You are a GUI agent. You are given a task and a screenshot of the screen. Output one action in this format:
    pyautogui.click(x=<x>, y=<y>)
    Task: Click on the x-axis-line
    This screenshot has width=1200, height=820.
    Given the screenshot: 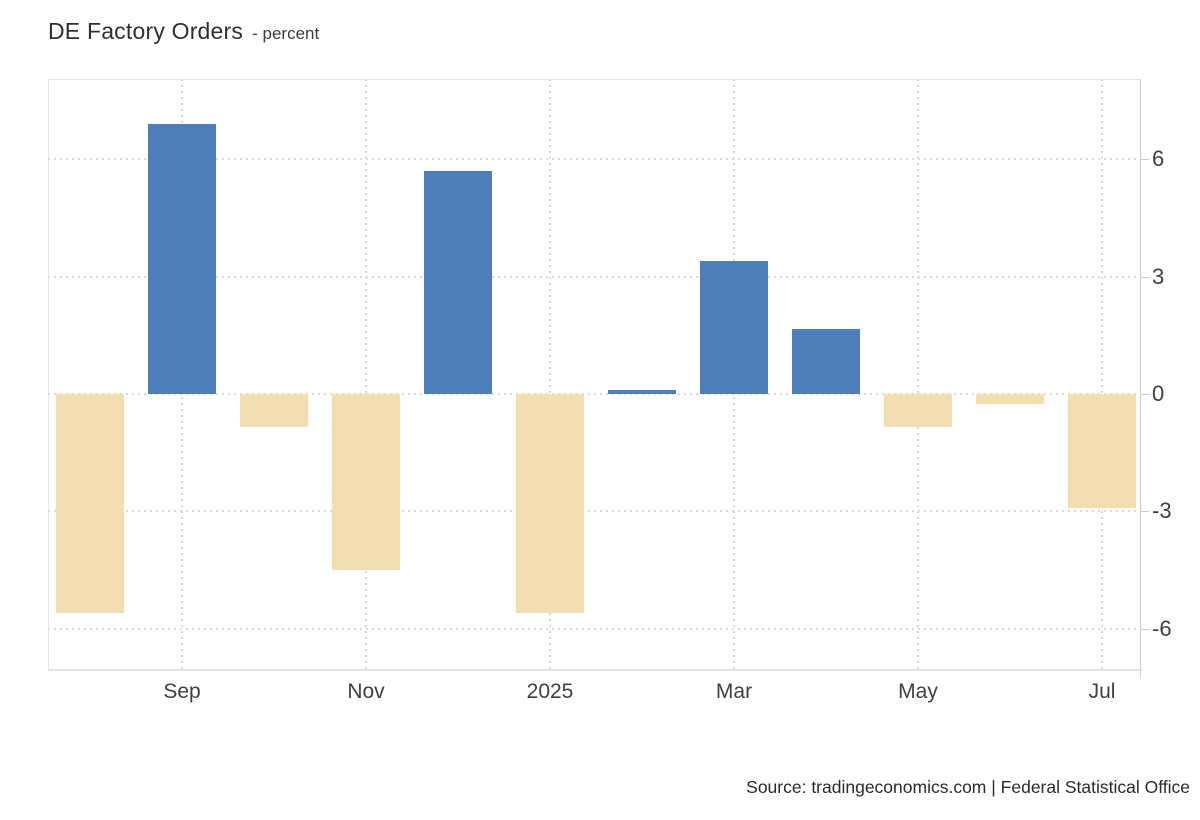 What is the action you would take?
    pyautogui.click(x=595, y=670)
    